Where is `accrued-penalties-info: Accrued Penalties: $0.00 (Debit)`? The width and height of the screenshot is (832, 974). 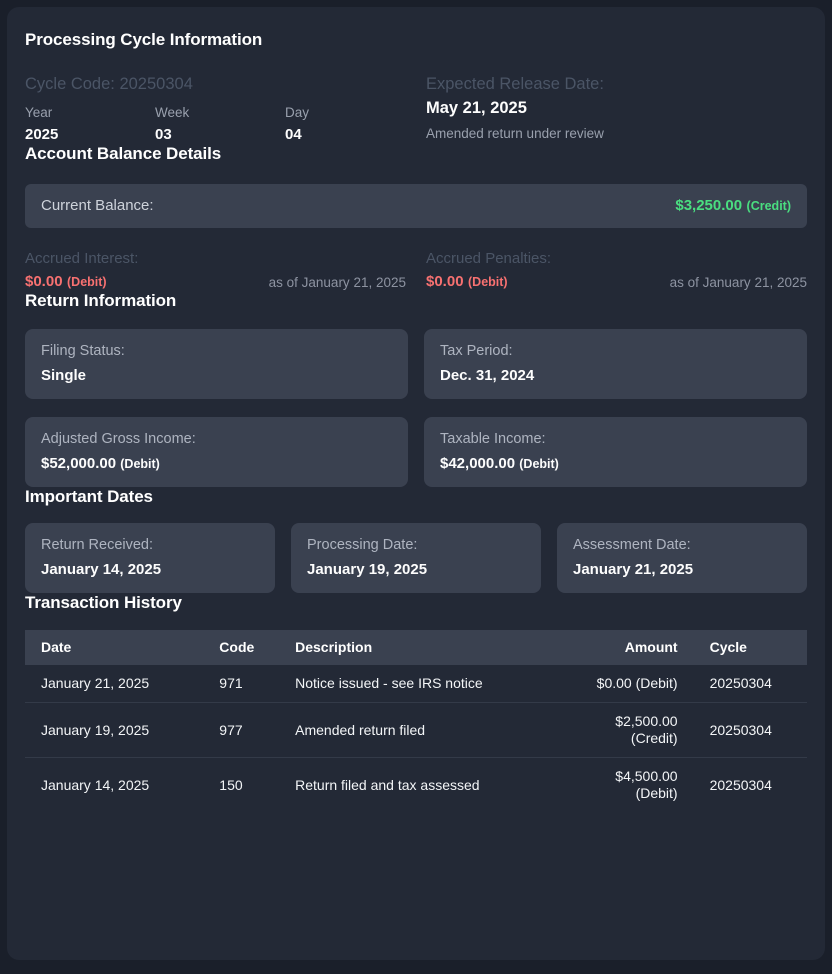 accrued-penalties-info: Accrued Penalties: $0.00 (Debit) is located at coordinates (488, 270).